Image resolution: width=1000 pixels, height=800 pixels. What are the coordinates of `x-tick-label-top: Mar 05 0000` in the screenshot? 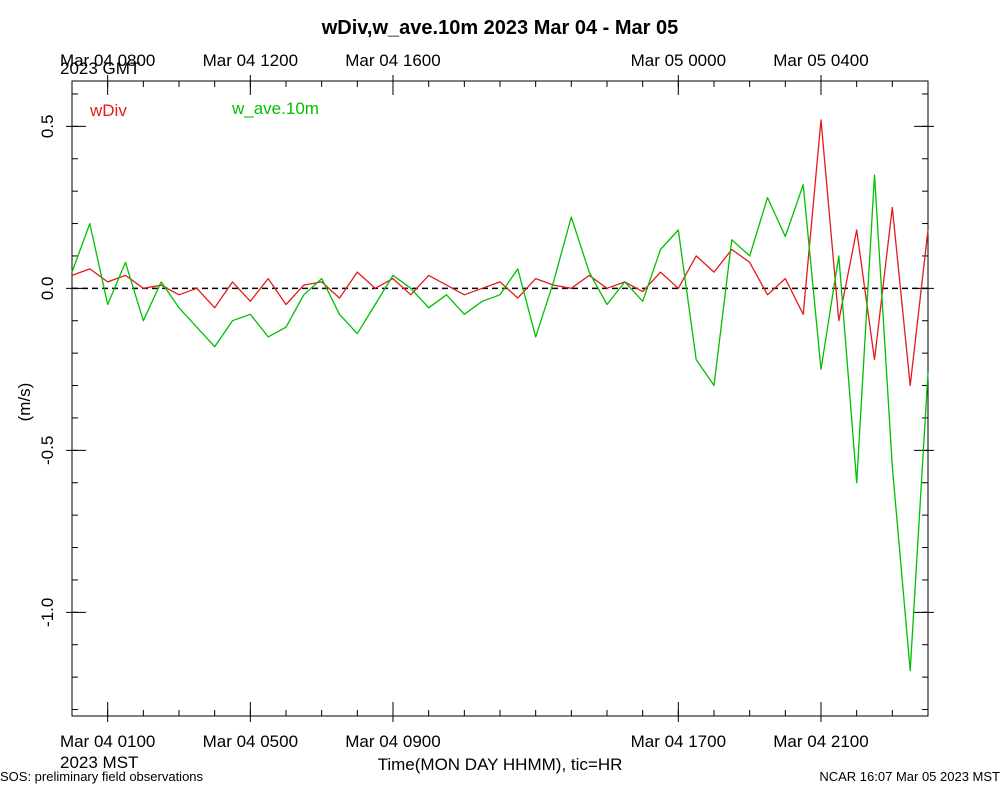 It's located at (678, 60).